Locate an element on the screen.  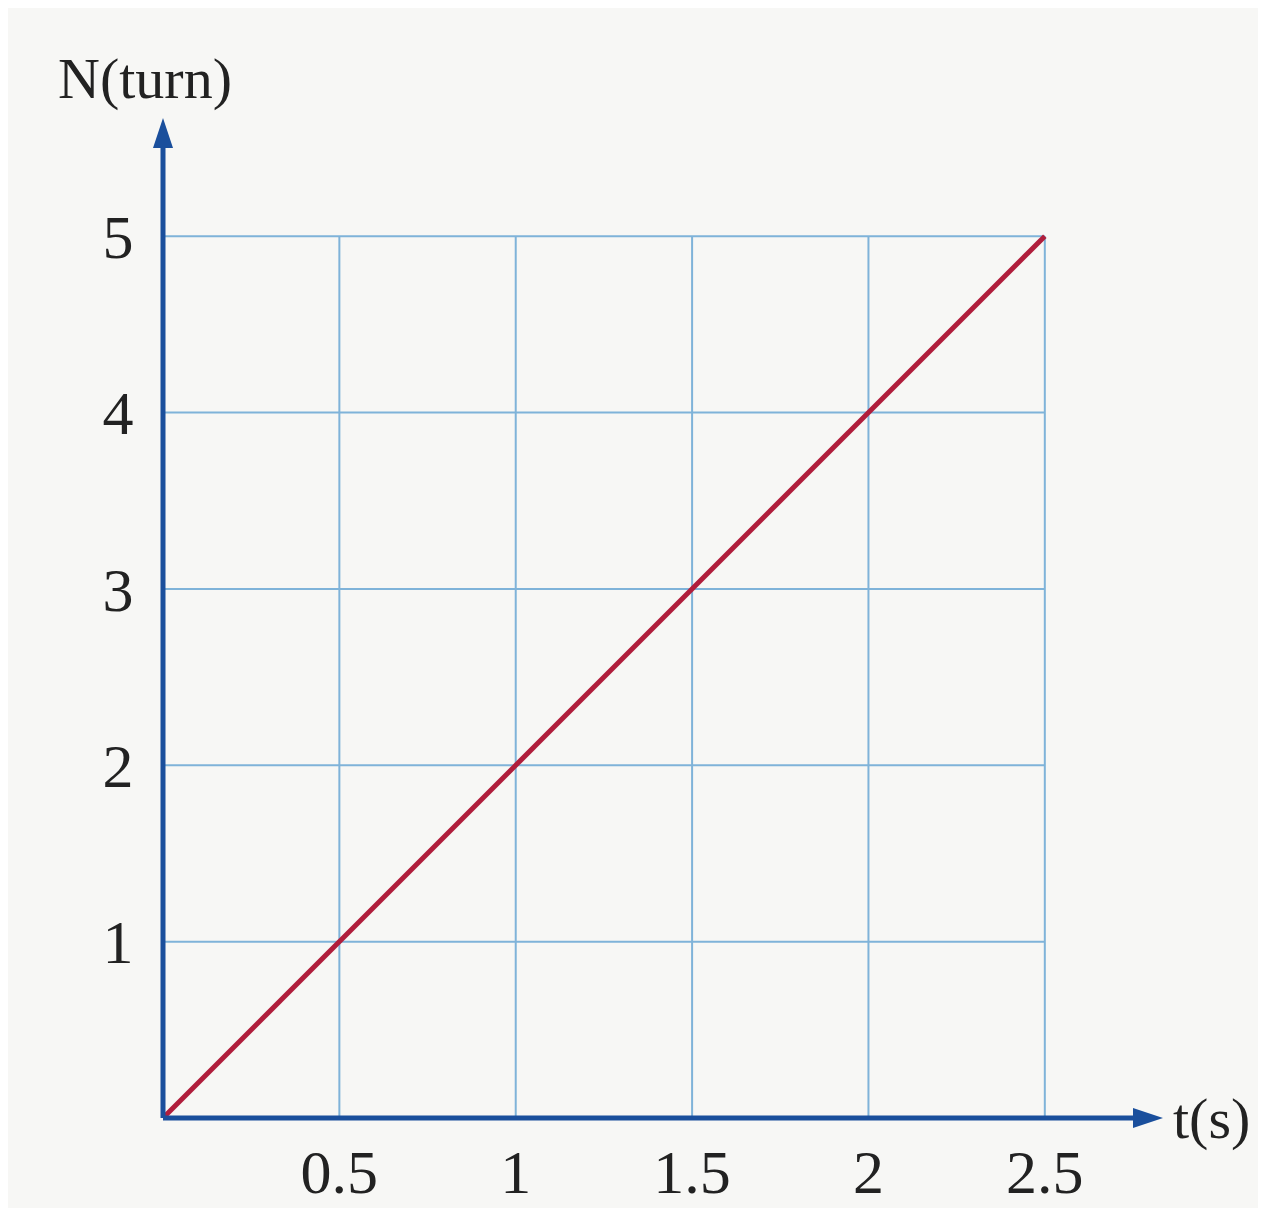
y-axis-title: N(turn) is located at coordinates (145, 78).